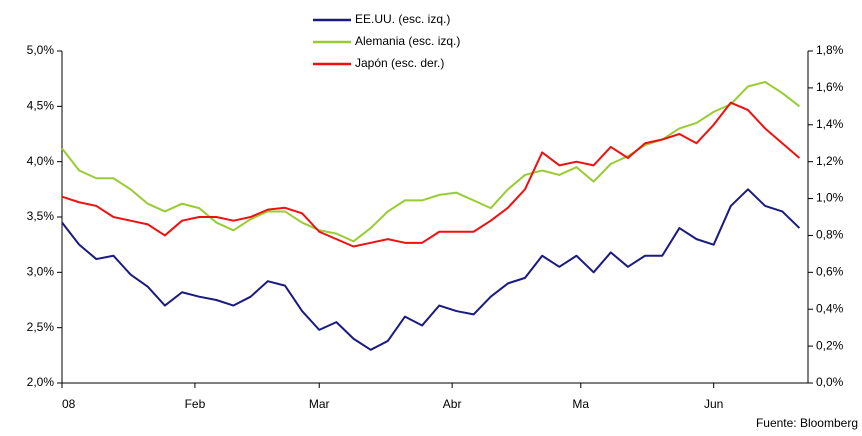  I want to click on y-tick-label: 5,0%, so click(41, 50).